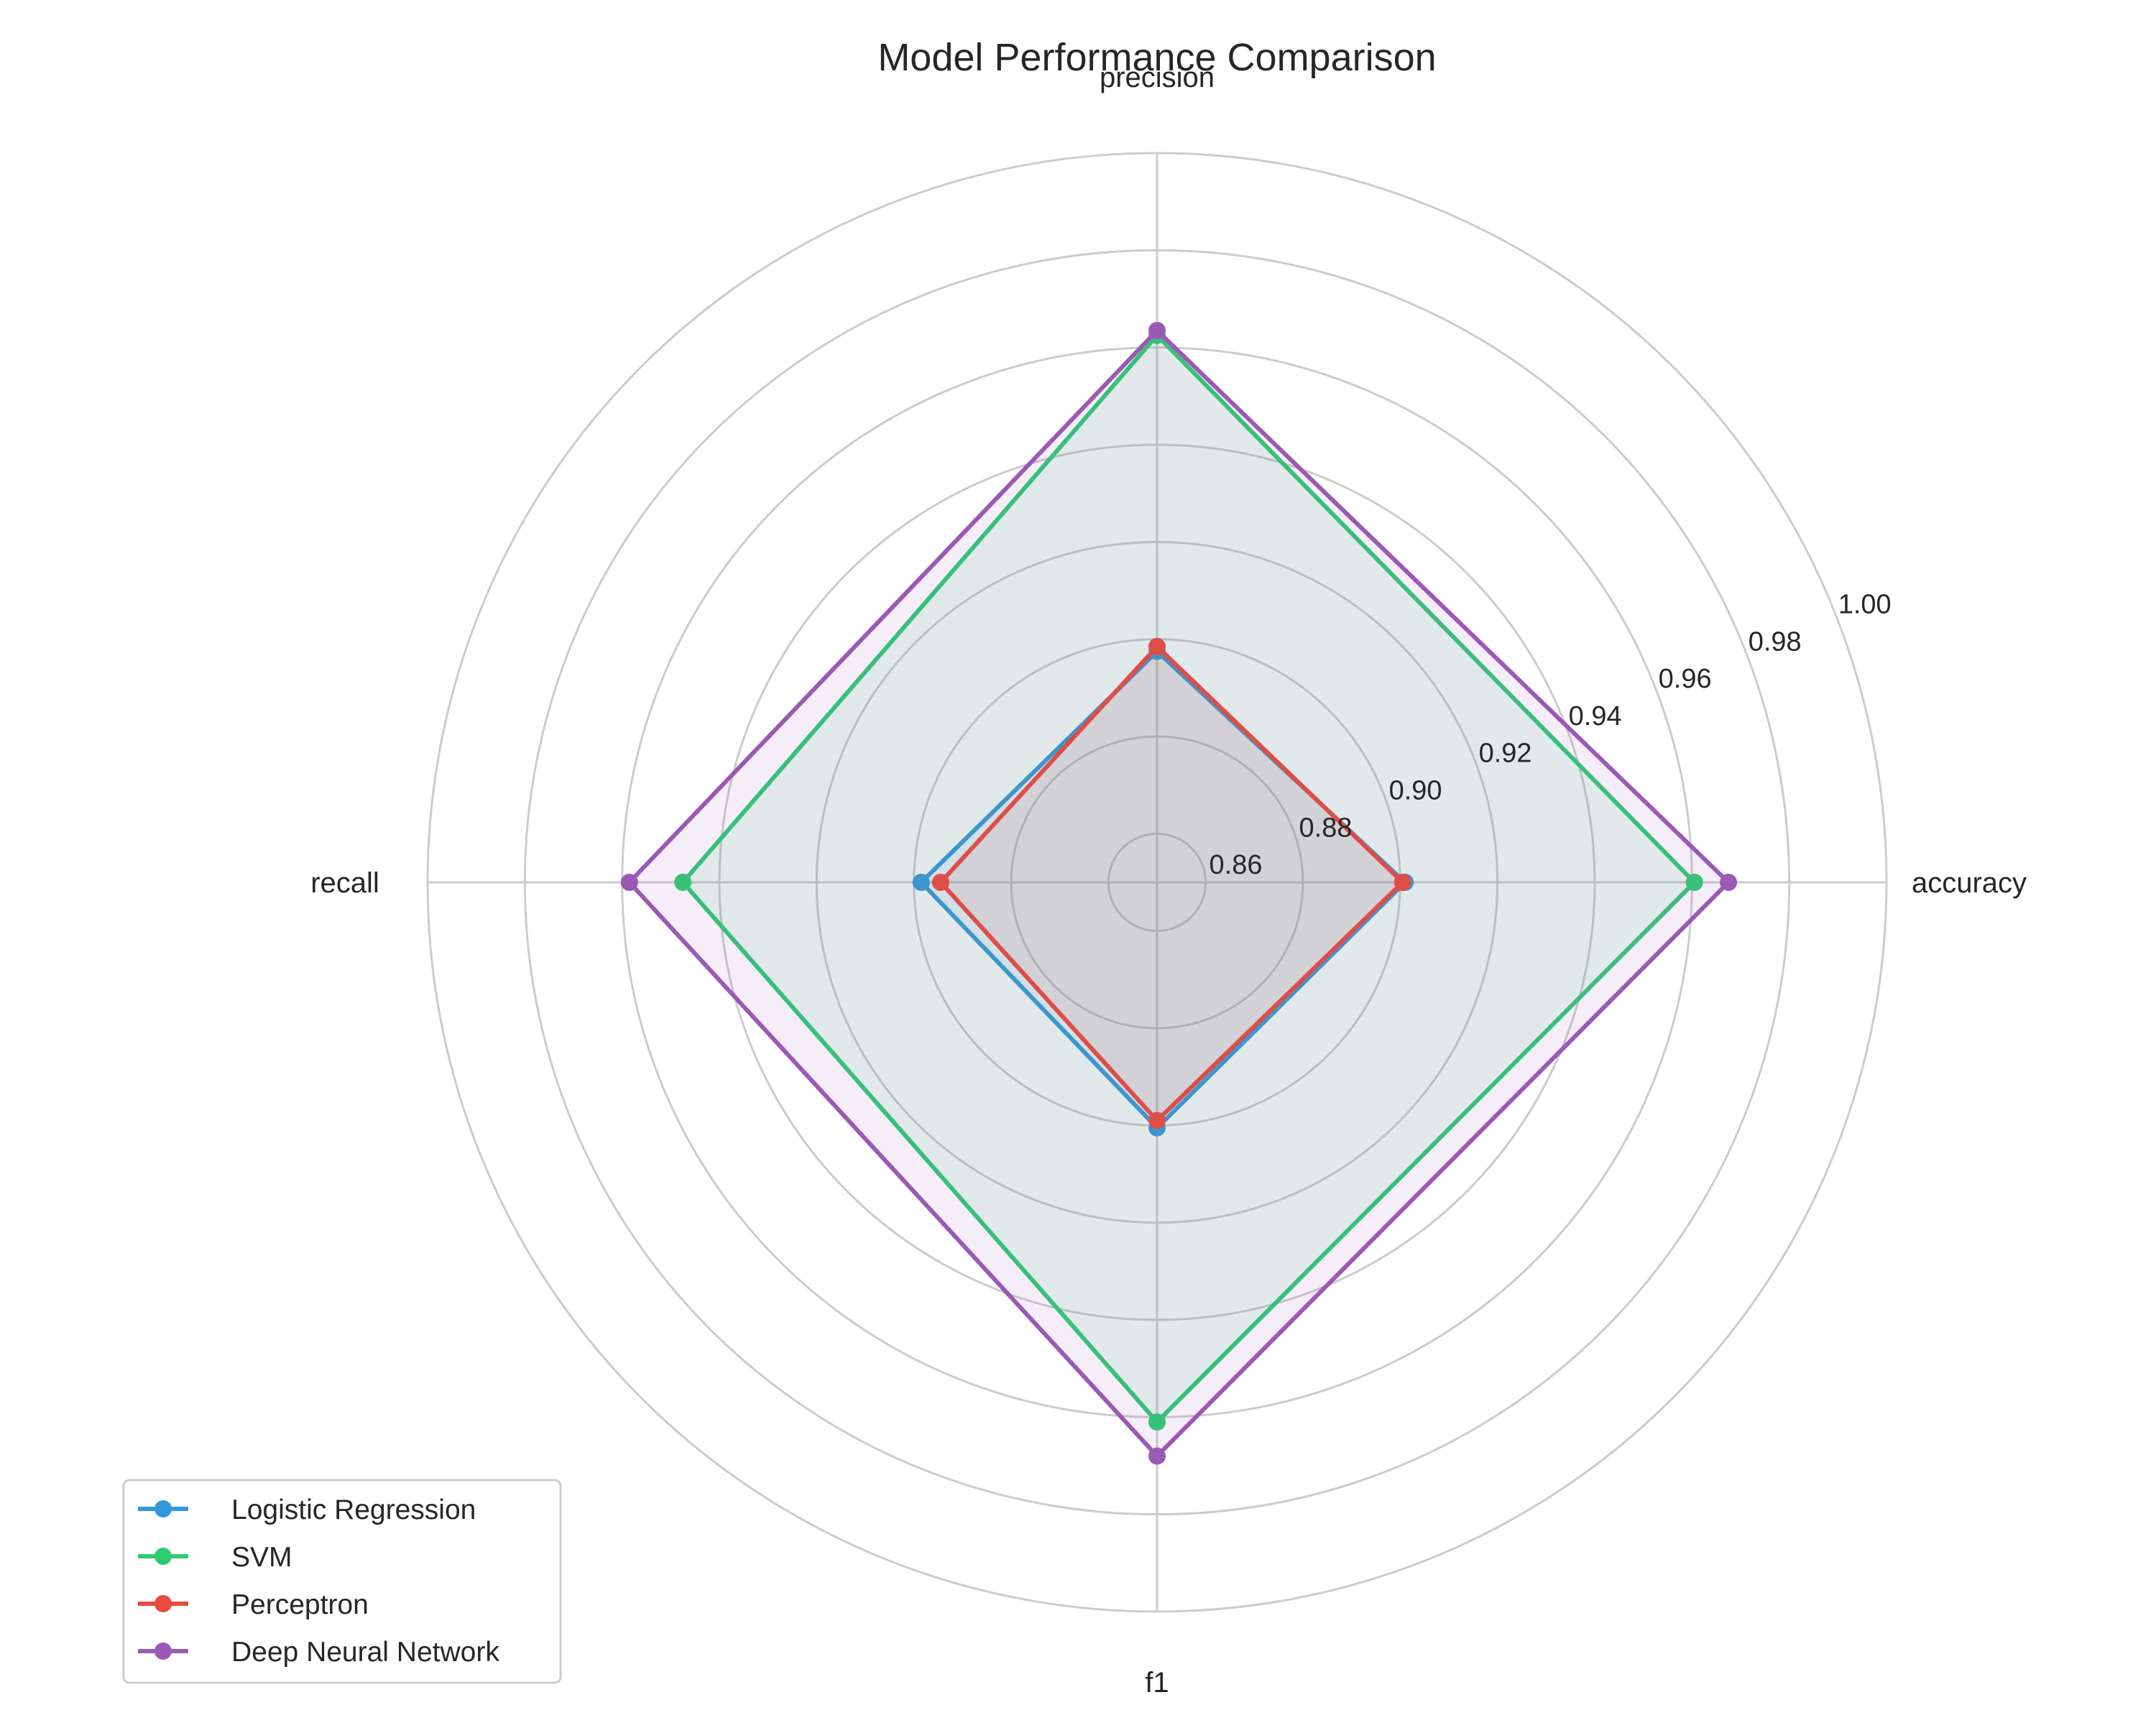 The height and width of the screenshot is (1728, 2156). I want to click on r-tick-label: 0.86, so click(1236, 865).